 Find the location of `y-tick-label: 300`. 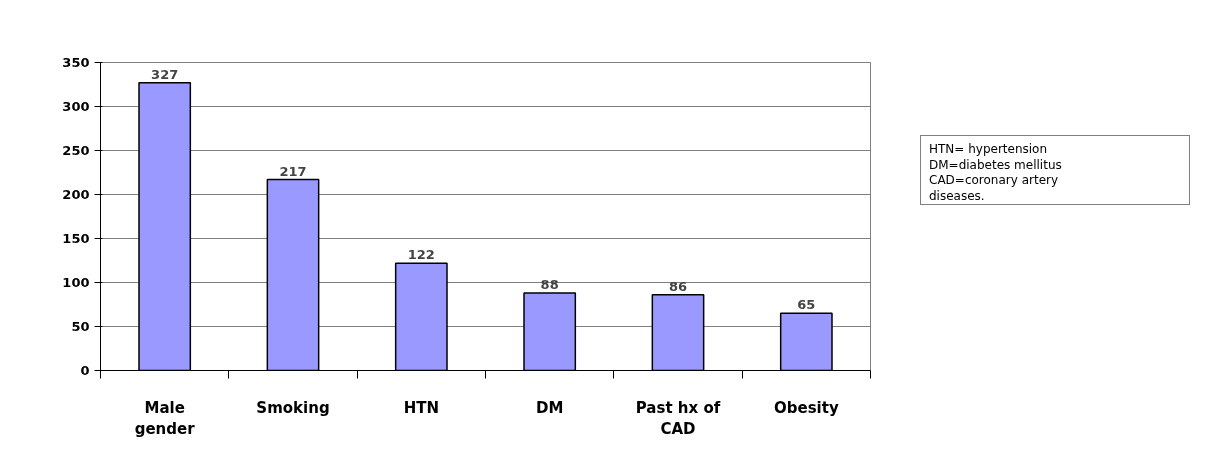

y-tick-label: 300 is located at coordinates (76, 106).